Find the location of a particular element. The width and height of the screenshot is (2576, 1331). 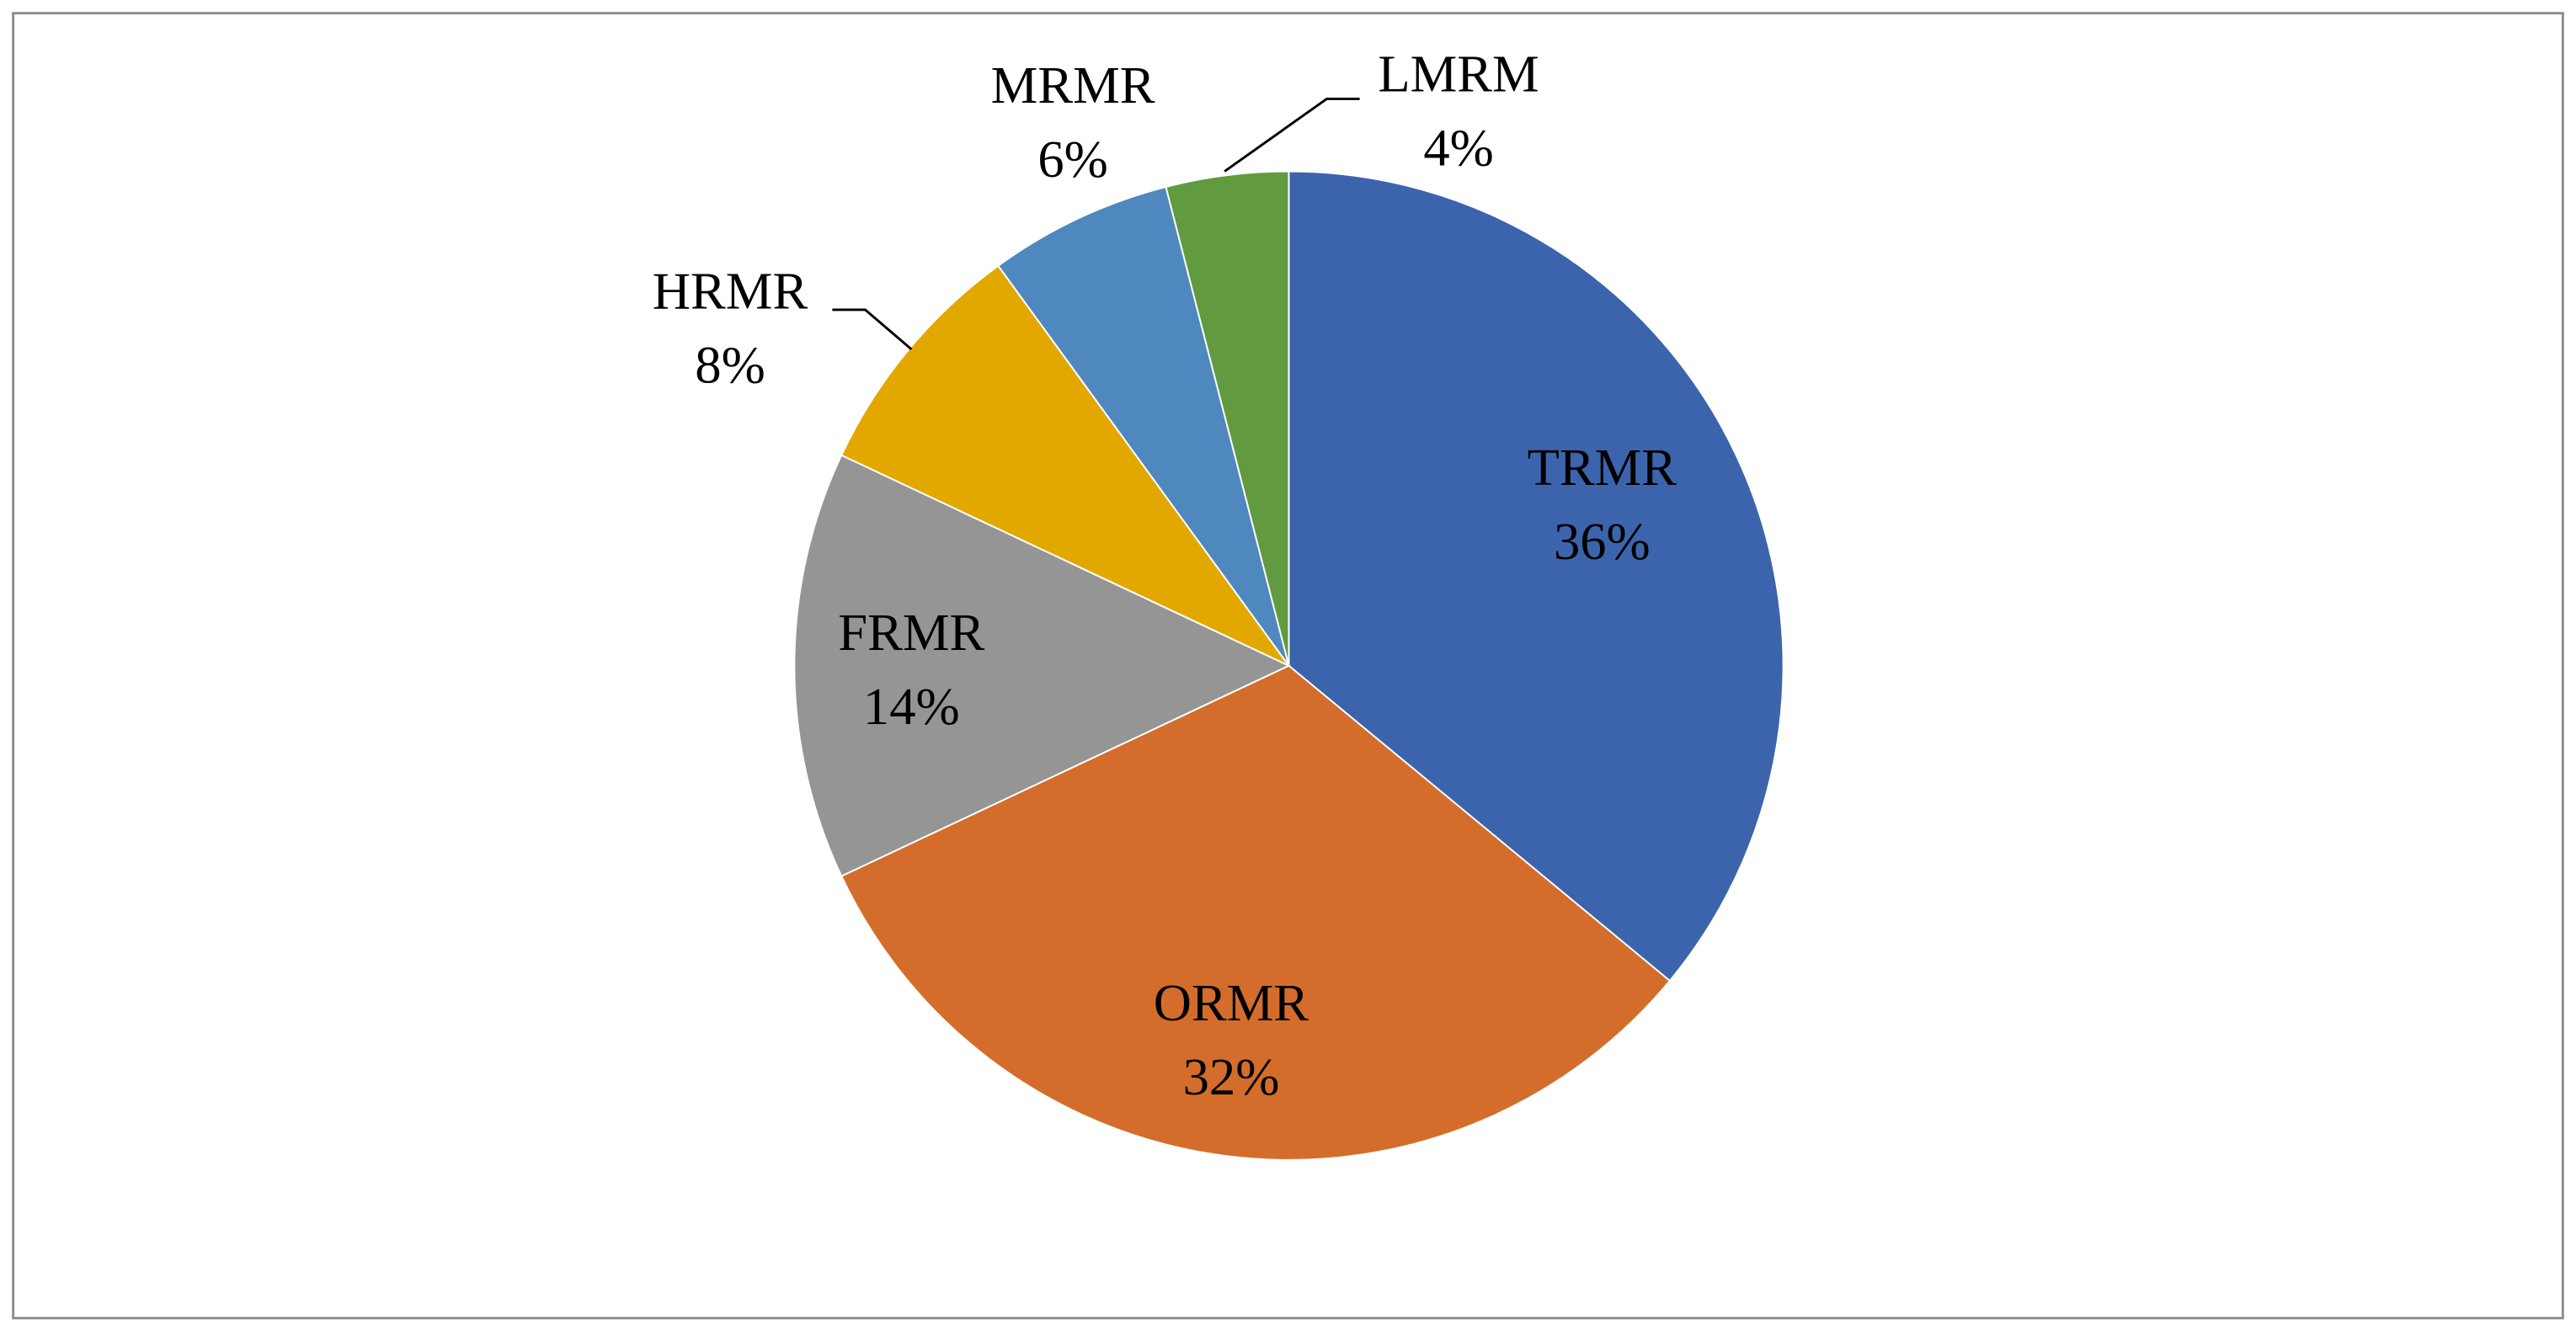

slice-label: HRMR is located at coordinates (730, 291).